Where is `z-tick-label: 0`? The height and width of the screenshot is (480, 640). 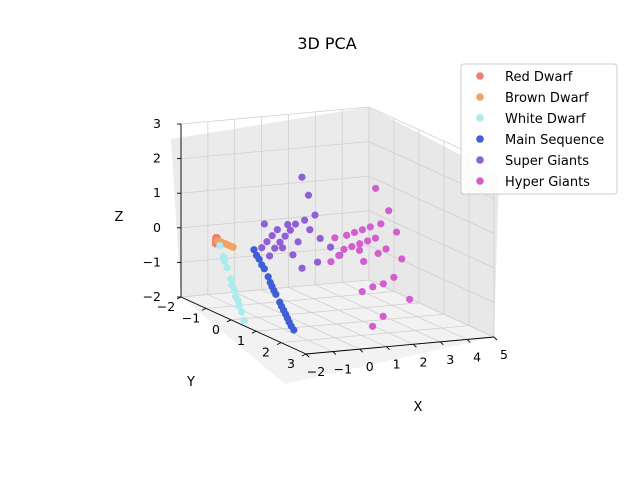
z-tick-label: 0 is located at coordinates (157, 227).